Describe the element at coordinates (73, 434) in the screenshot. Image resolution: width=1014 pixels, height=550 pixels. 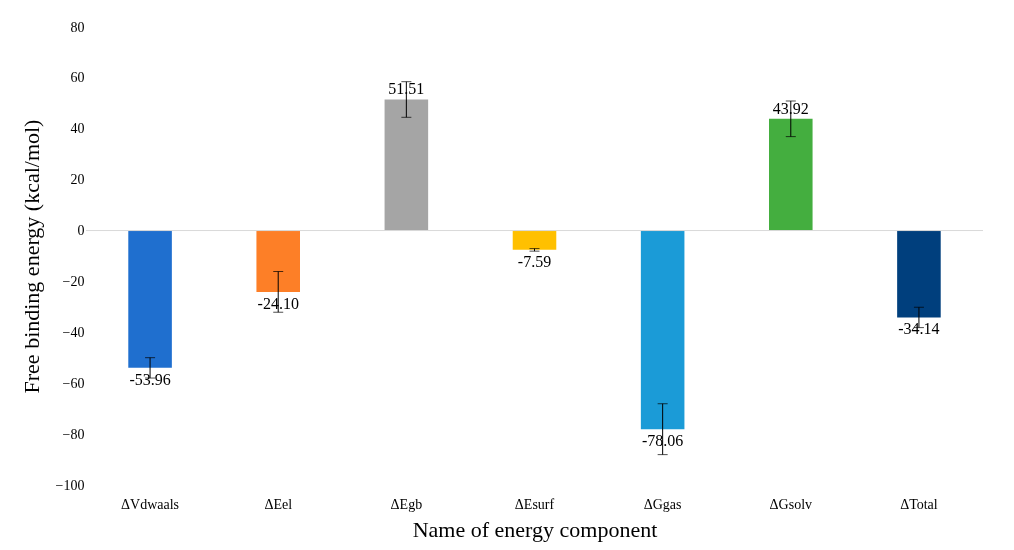
I see `y-tick-label: −80` at that location.